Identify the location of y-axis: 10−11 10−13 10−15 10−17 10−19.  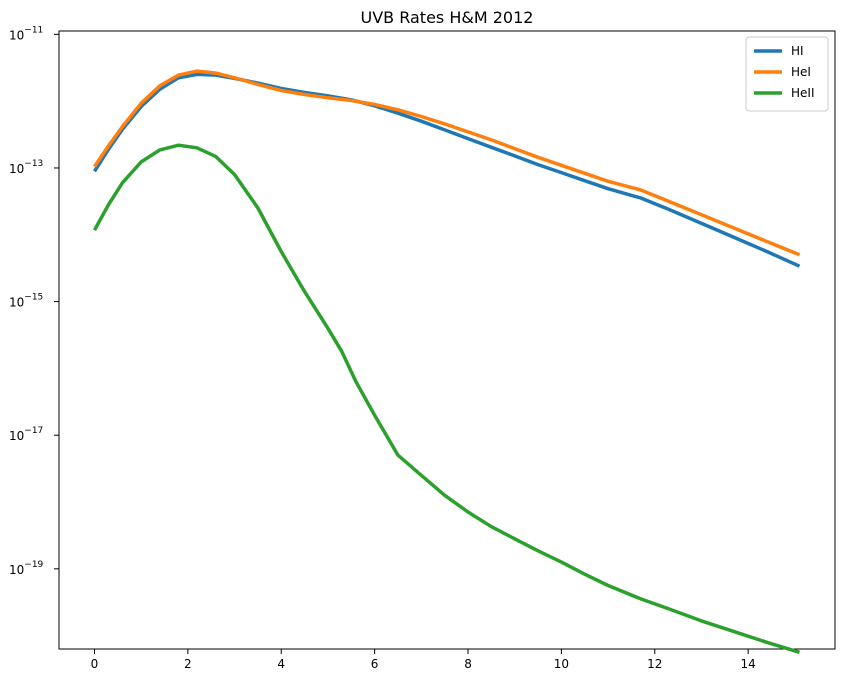
(34, 301).